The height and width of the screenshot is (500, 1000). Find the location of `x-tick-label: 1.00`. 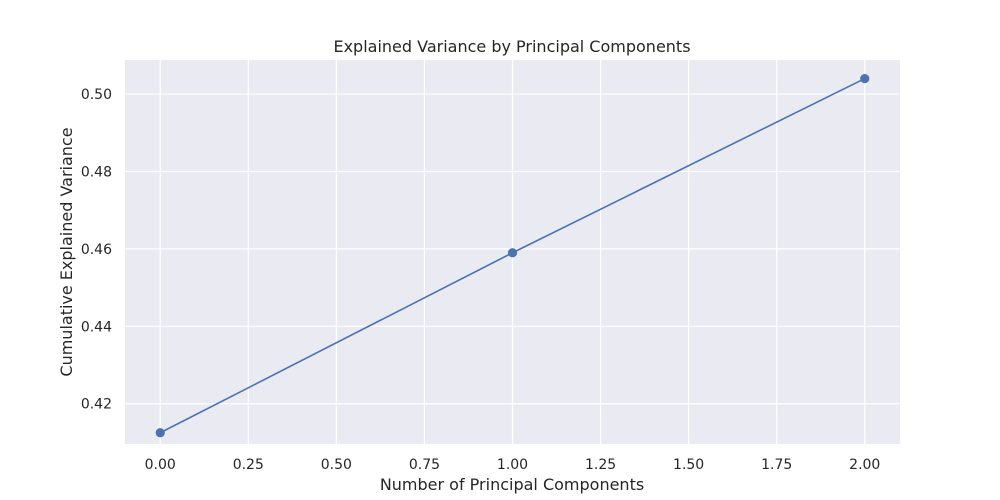

x-tick-label: 1.00 is located at coordinates (512, 465).